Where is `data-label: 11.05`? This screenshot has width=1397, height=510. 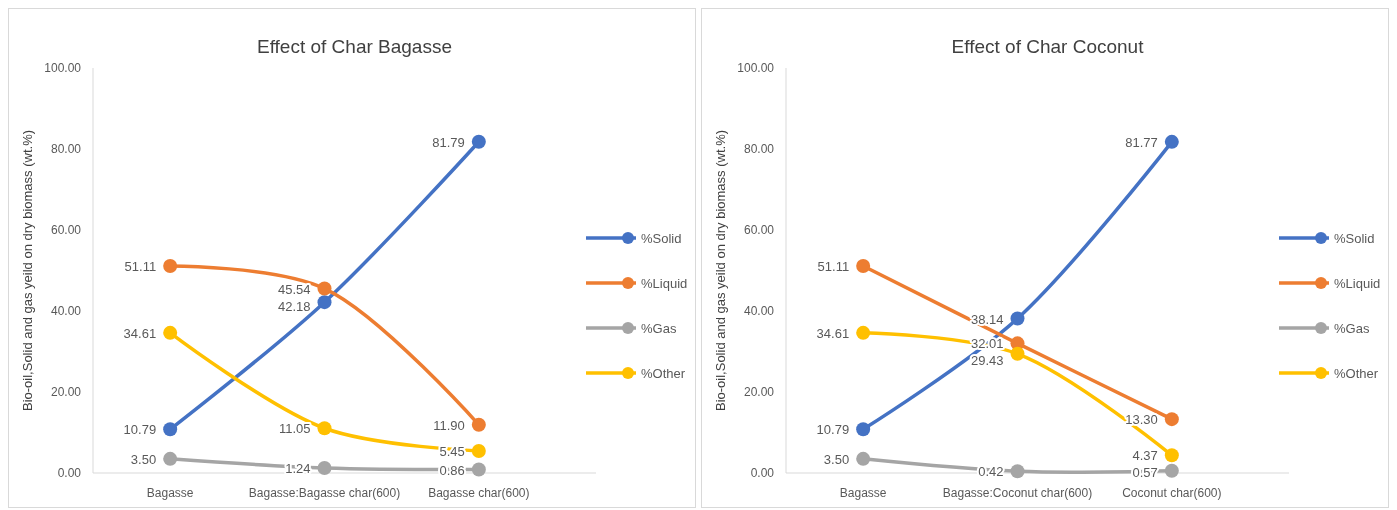
data-label: 11.05 is located at coordinates (294, 429).